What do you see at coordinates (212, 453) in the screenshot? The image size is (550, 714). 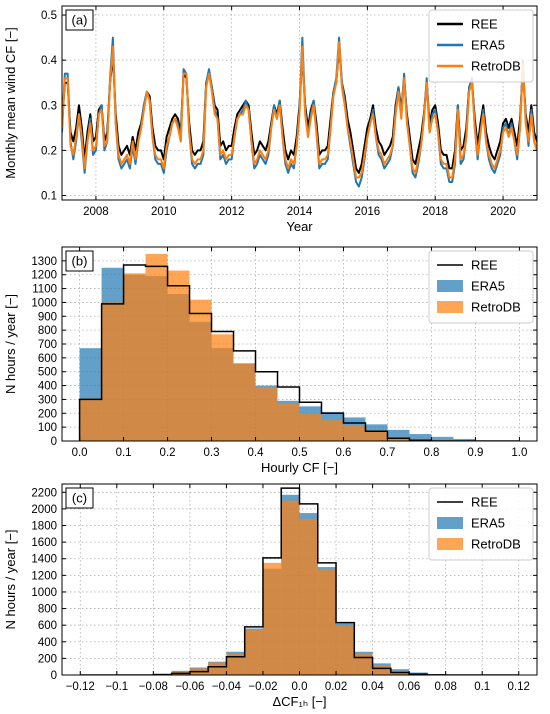 I see `x-tick-label: 0.3` at bounding box center [212, 453].